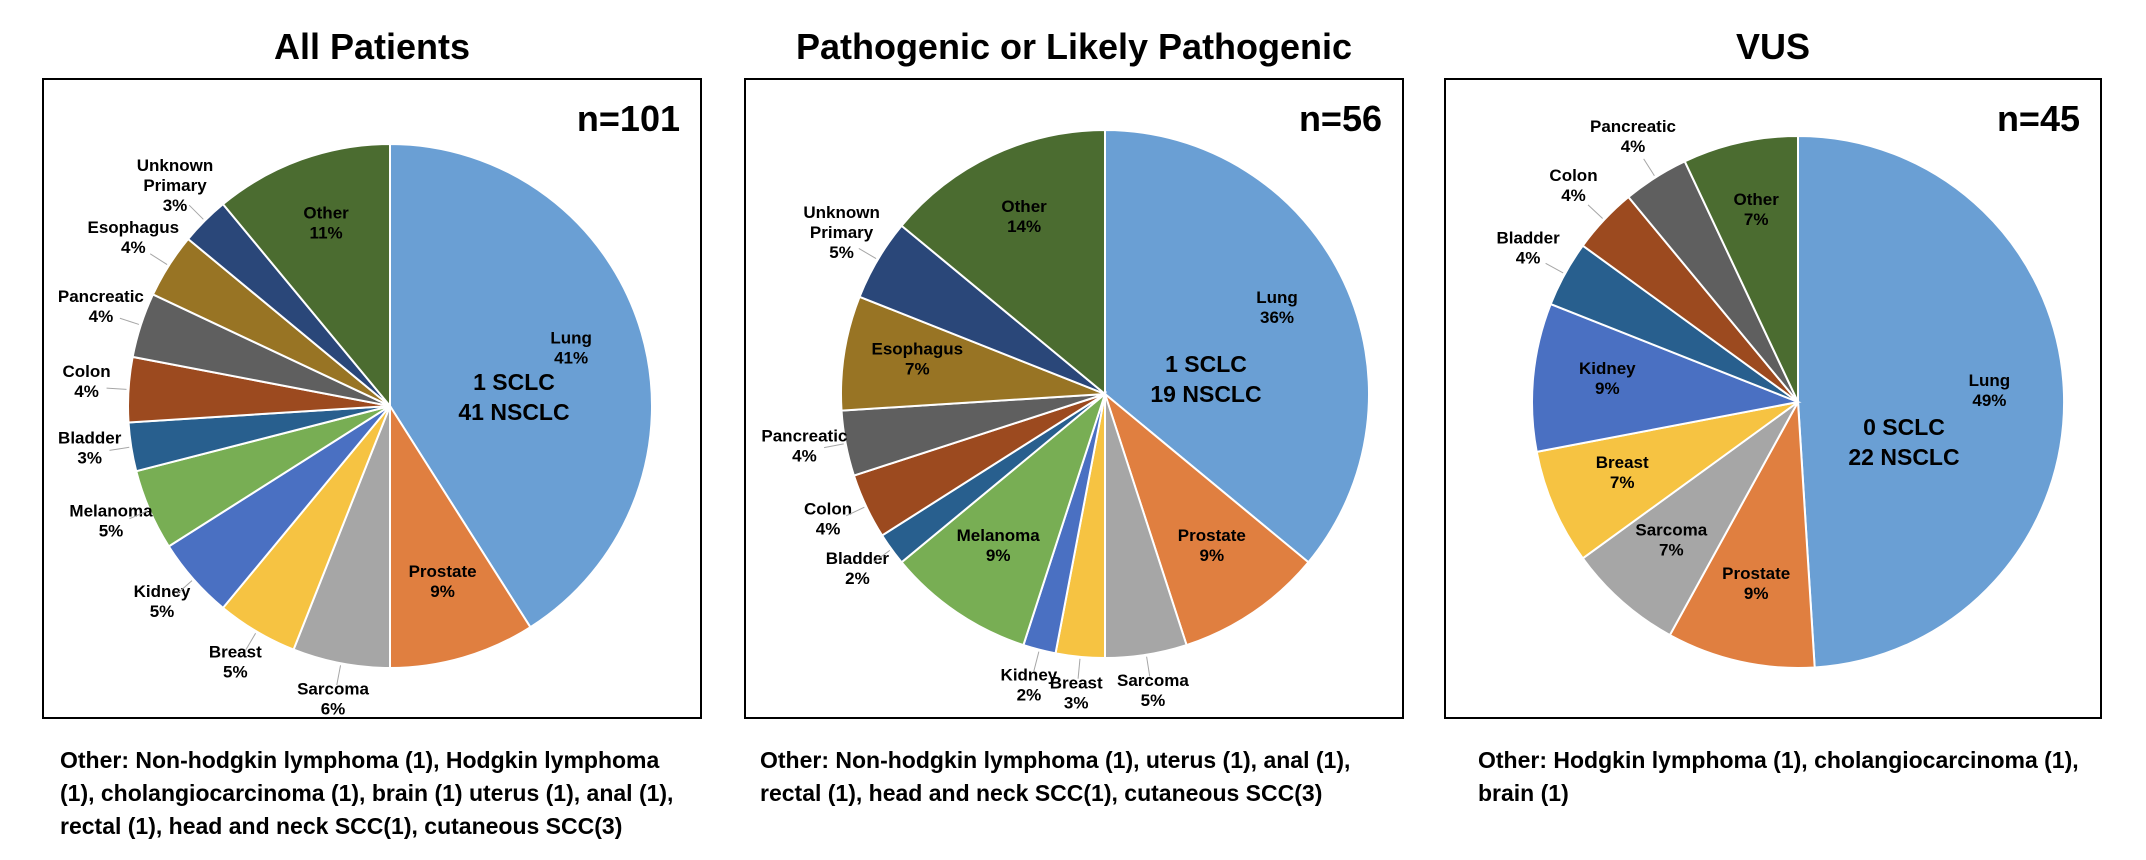 Image resolution: width=2146 pixels, height=860 pixels. I want to click on slice-label-bladder: Bladder 2%, so click(858, 568).